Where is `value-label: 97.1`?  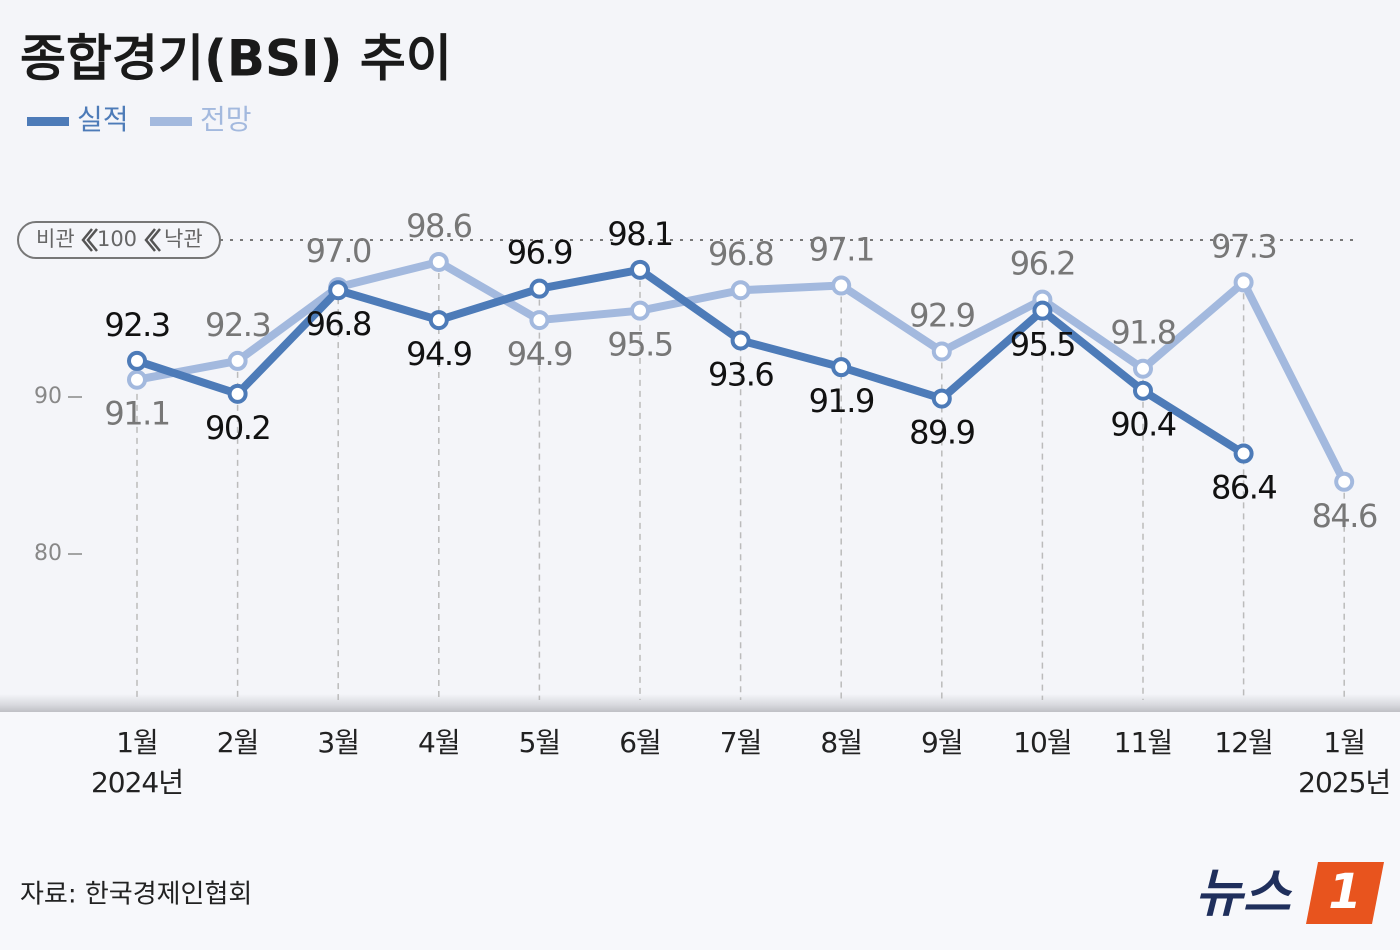 value-label: 97.1 is located at coordinates (841, 250).